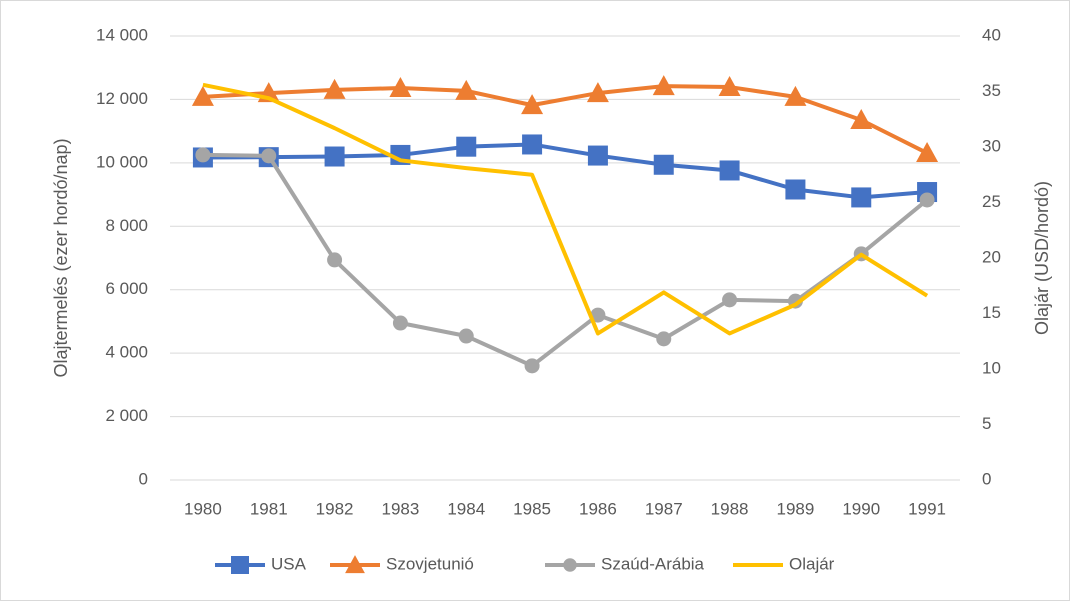 The height and width of the screenshot is (601, 1070). I want to click on y2-tick-label: 15, so click(991, 312).